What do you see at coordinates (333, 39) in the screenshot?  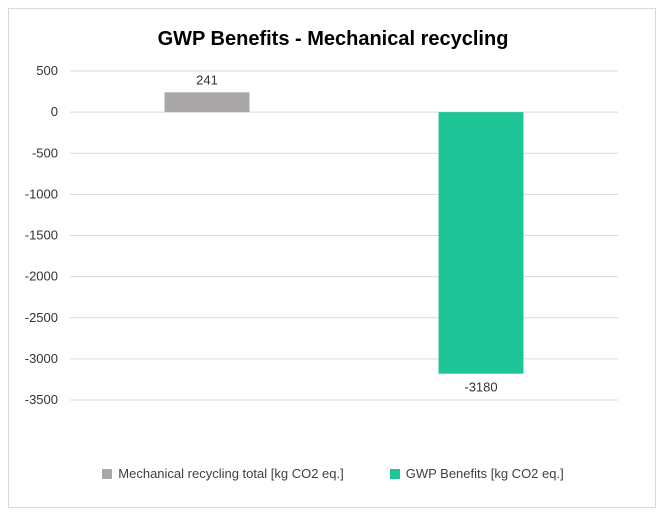 I see `chart-title: GWP Benefits - Mechanical recycling` at bounding box center [333, 39].